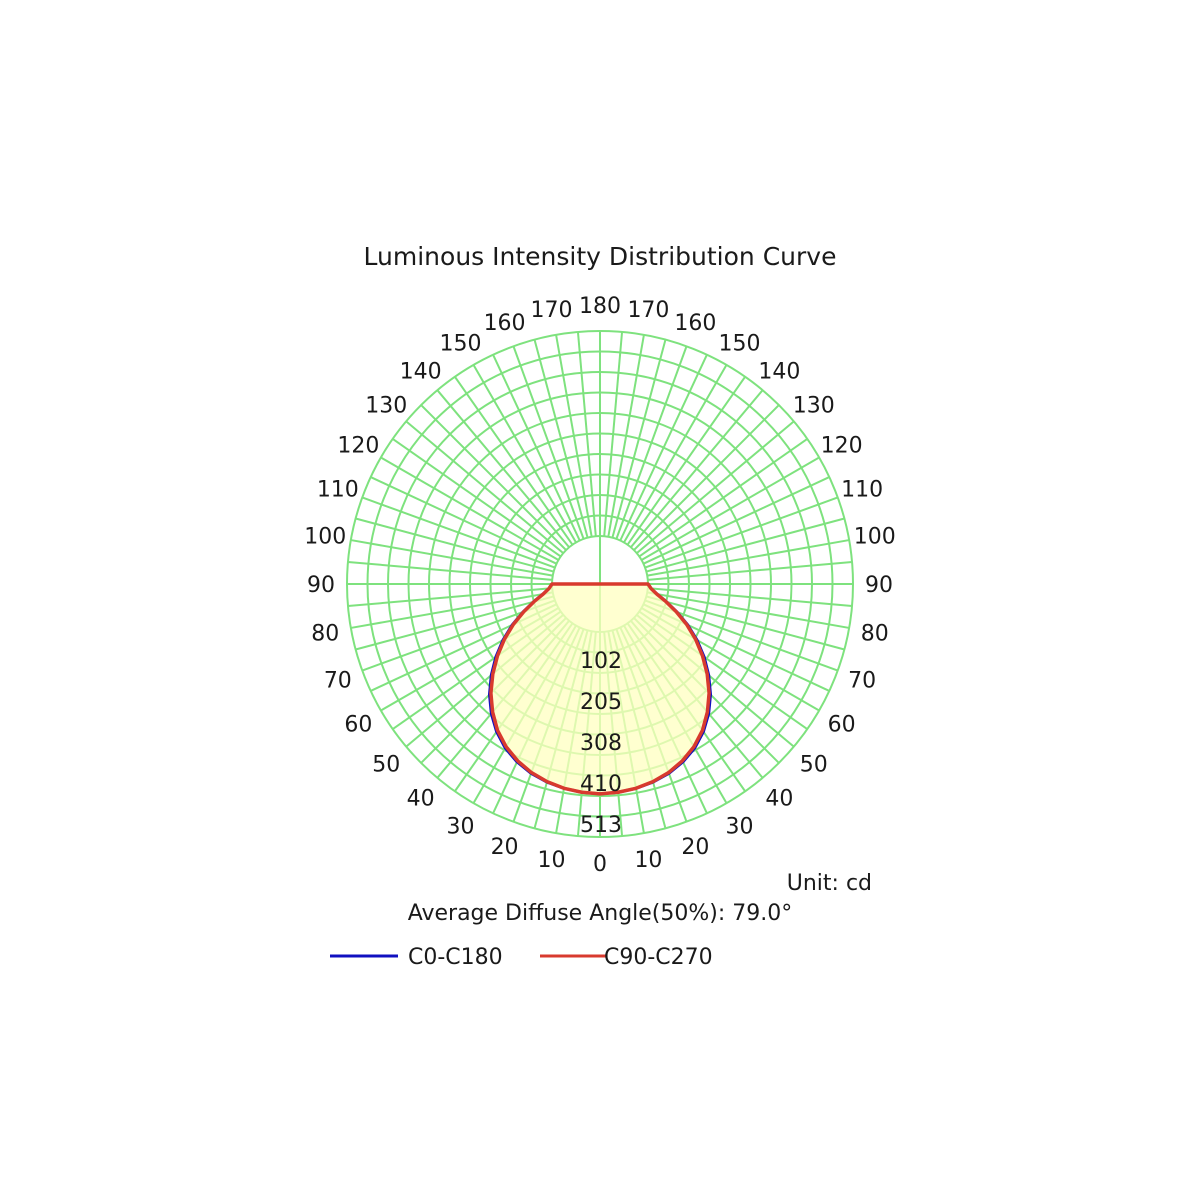  Describe the element at coordinates (455, 957) in the screenshot. I see `legend-label-c0-c180: C0-C180` at that location.